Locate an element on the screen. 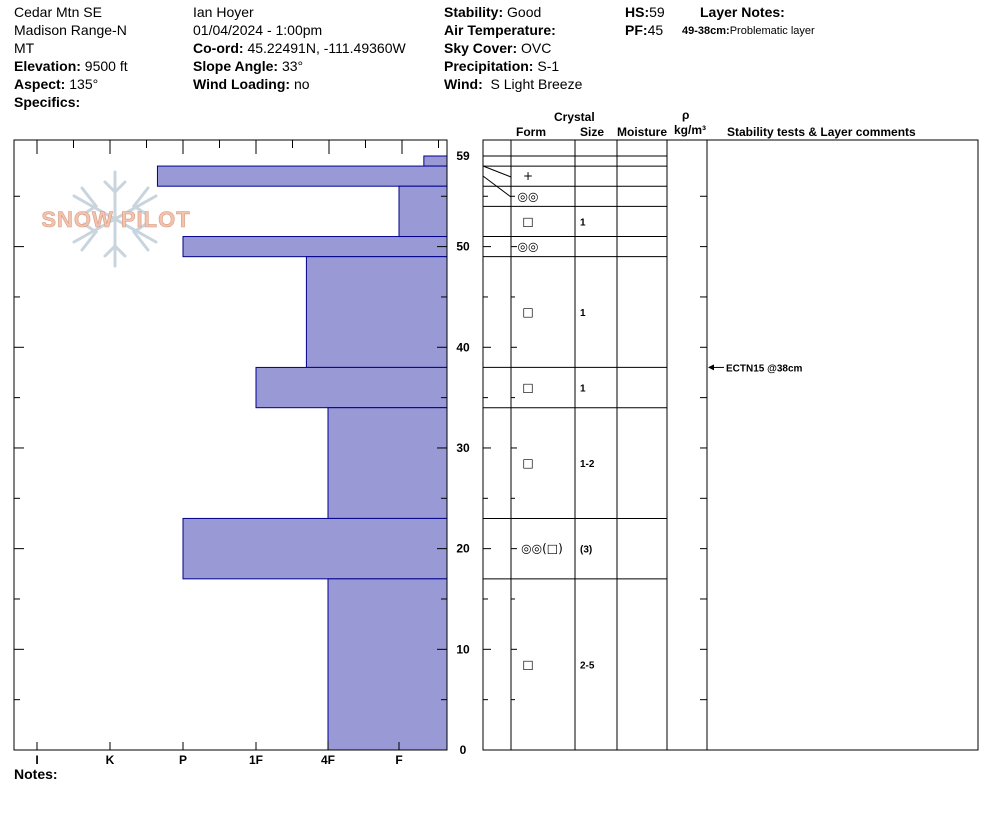 Image resolution: width=994 pixels, height=840 pixels. wind-loading-row: Wind Loading: no is located at coordinates (299, 84).